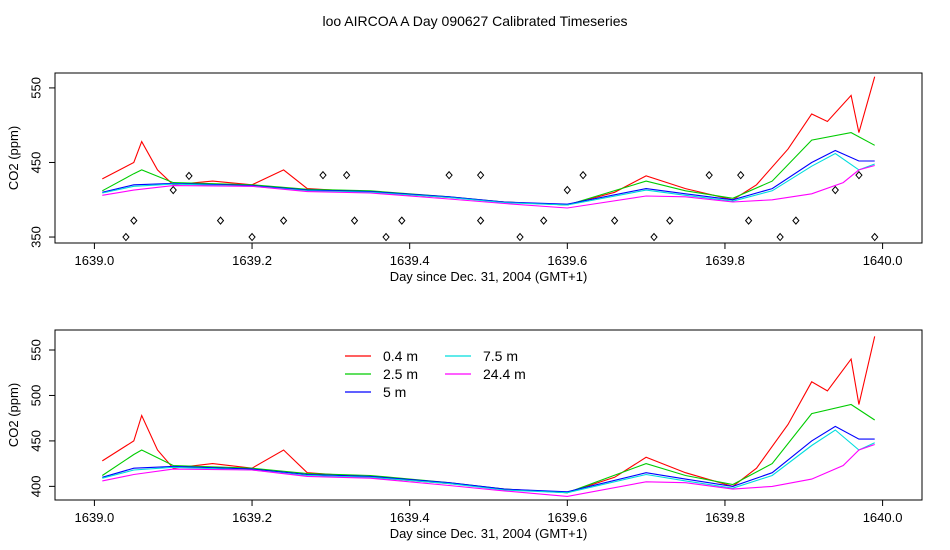  Describe the element at coordinates (35, 487) in the screenshot. I see `y-tick-label: 400` at that location.